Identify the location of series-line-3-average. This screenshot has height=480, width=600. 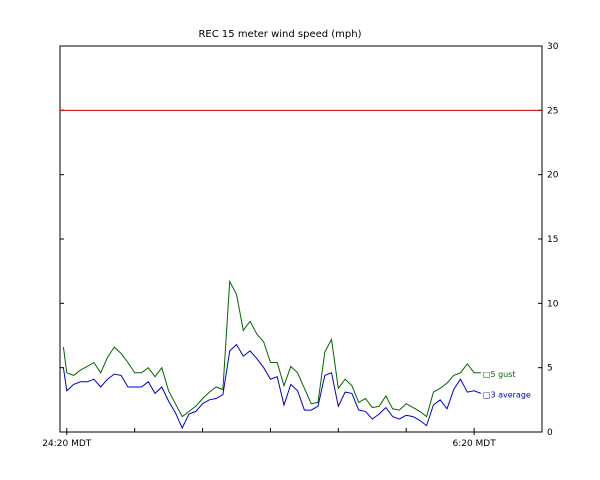
(272, 386).